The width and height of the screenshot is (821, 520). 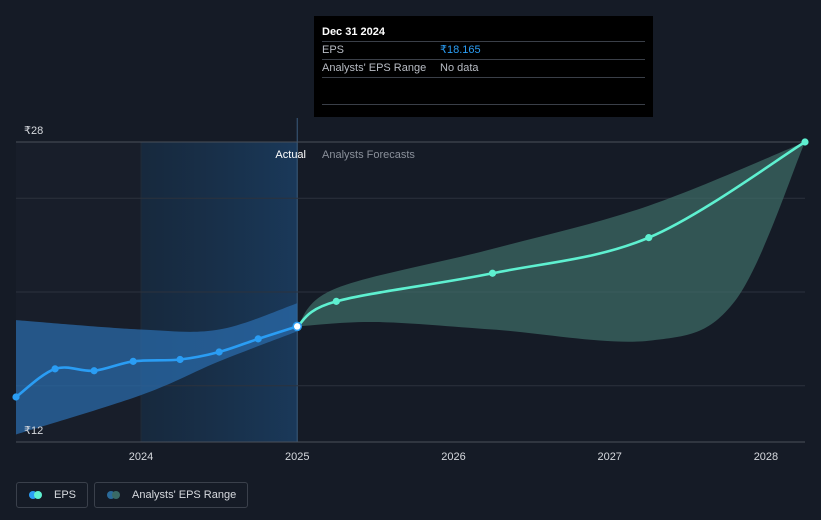 What do you see at coordinates (37, 495) in the screenshot?
I see `legend-eps-swatch-icon` at bounding box center [37, 495].